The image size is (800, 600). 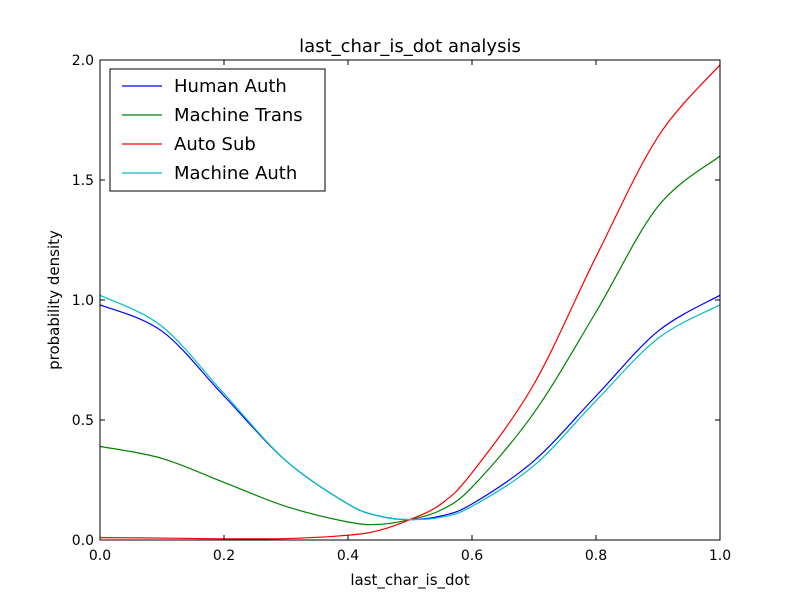 I want to click on y-tick-label: 2.0, so click(x=83, y=61).